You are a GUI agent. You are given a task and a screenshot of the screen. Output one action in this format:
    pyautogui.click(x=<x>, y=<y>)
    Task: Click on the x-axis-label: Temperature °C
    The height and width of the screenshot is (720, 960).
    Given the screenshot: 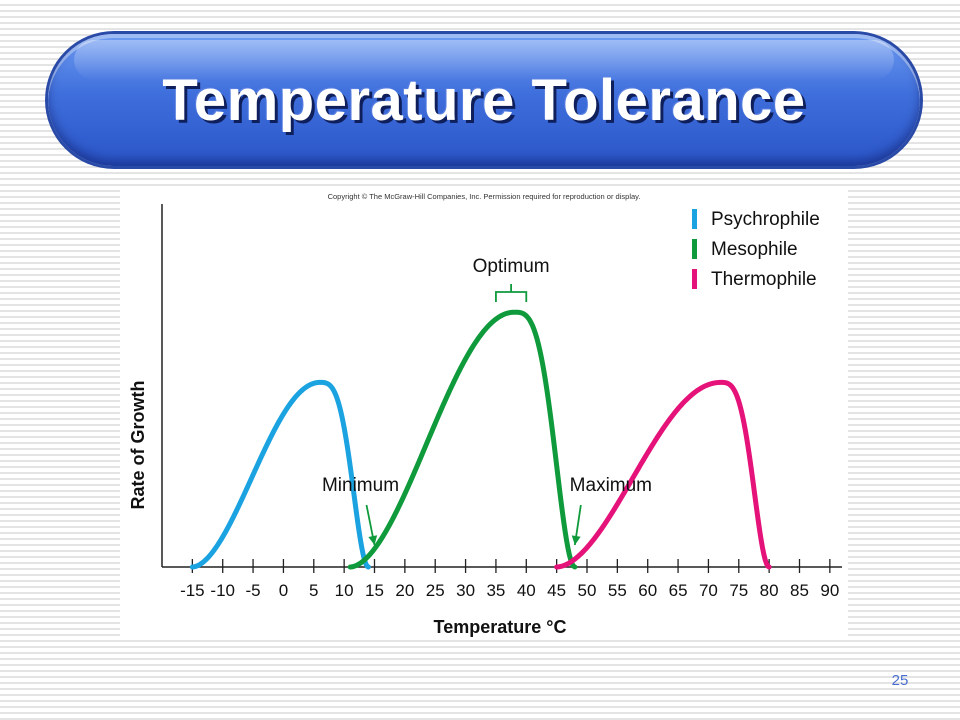 What is the action you would take?
    pyautogui.click(x=500, y=627)
    